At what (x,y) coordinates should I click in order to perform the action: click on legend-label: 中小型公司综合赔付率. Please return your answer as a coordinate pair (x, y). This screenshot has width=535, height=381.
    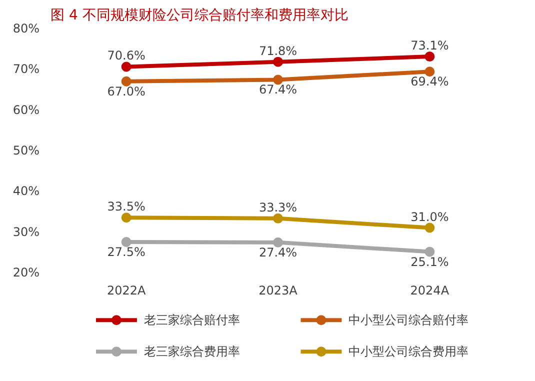
    Looking at the image, I should click on (408, 320).